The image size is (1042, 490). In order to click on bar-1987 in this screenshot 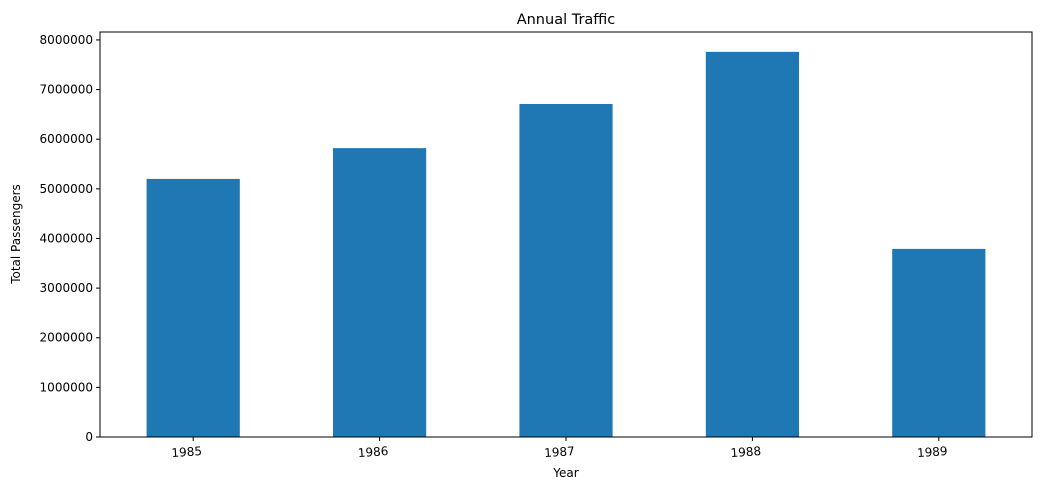, I will do `click(566, 270)`.